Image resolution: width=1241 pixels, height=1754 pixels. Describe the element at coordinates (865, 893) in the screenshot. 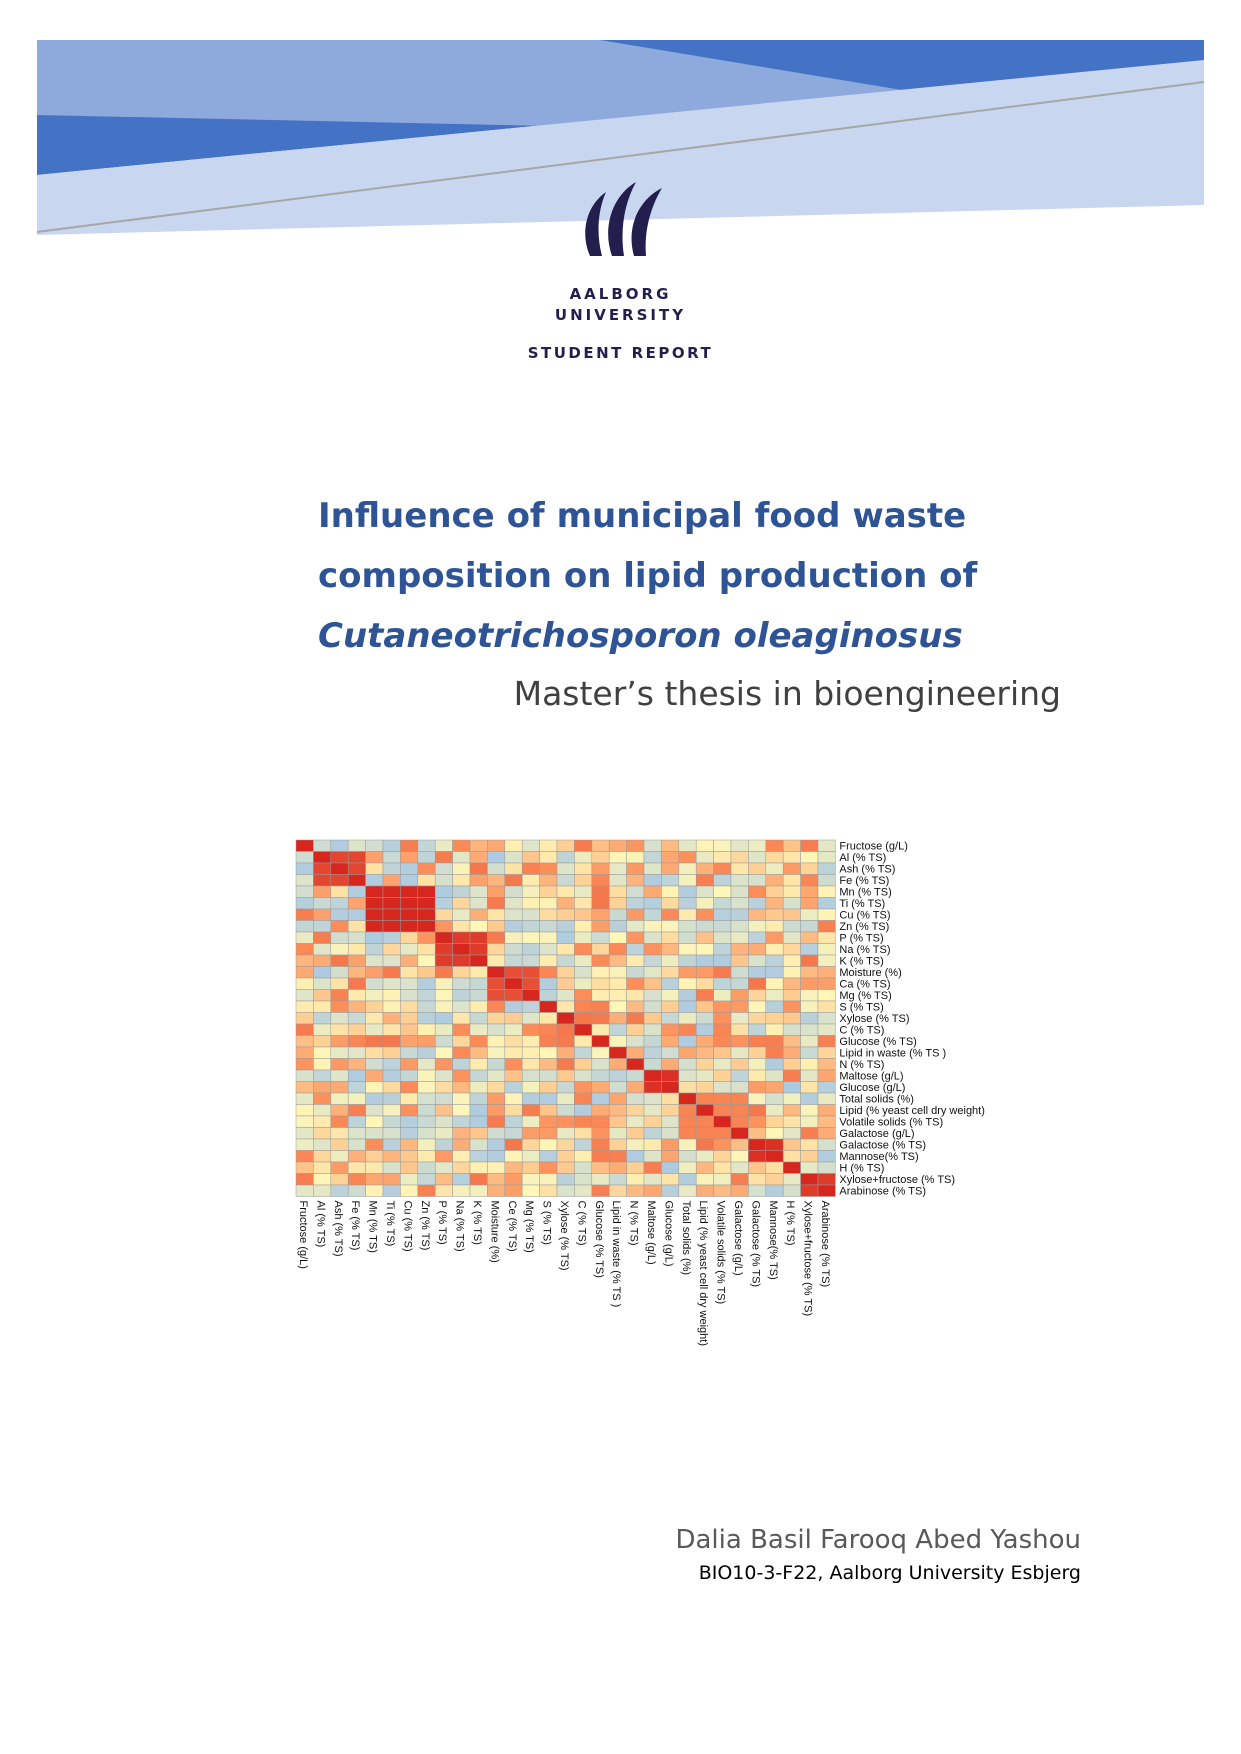

I see `heatmap-row-label: Mn (% TS)` at that location.